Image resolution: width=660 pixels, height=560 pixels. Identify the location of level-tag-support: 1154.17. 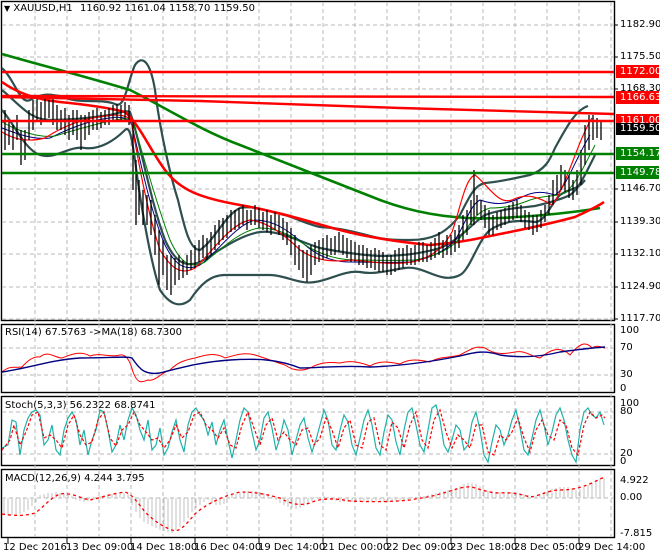
(638, 153).